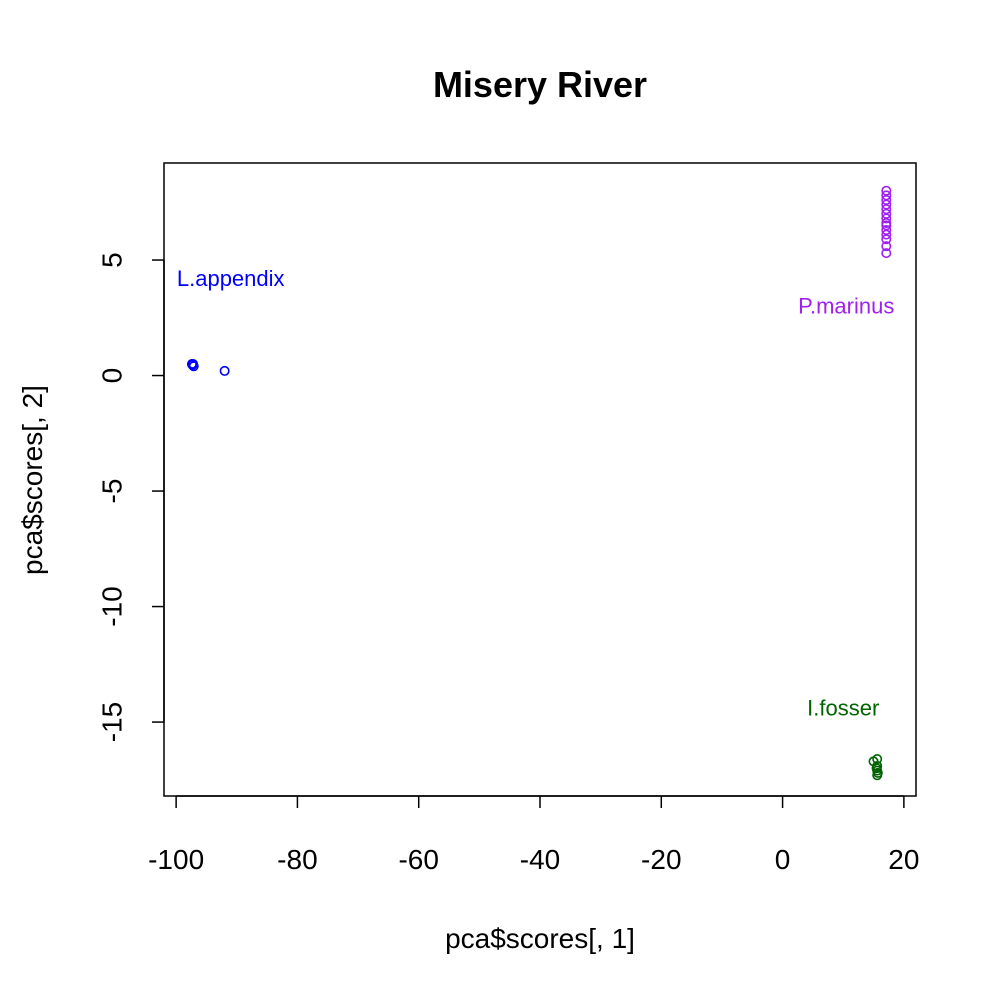 Image resolution: width=1000 pixels, height=1000 pixels. Describe the element at coordinates (661, 859) in the screenshot. I see `x-tick-label: -20` at that location.